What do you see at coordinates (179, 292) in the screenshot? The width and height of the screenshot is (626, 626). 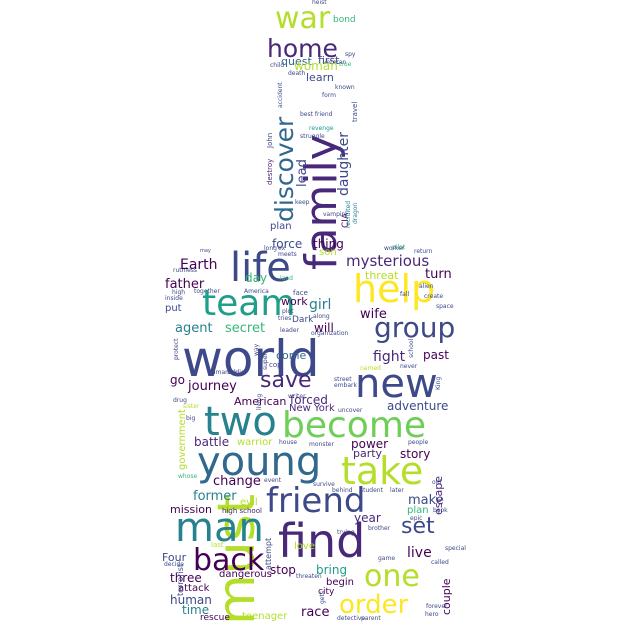 I see `word-cloud-term: high` at bounding box center [179, 292].